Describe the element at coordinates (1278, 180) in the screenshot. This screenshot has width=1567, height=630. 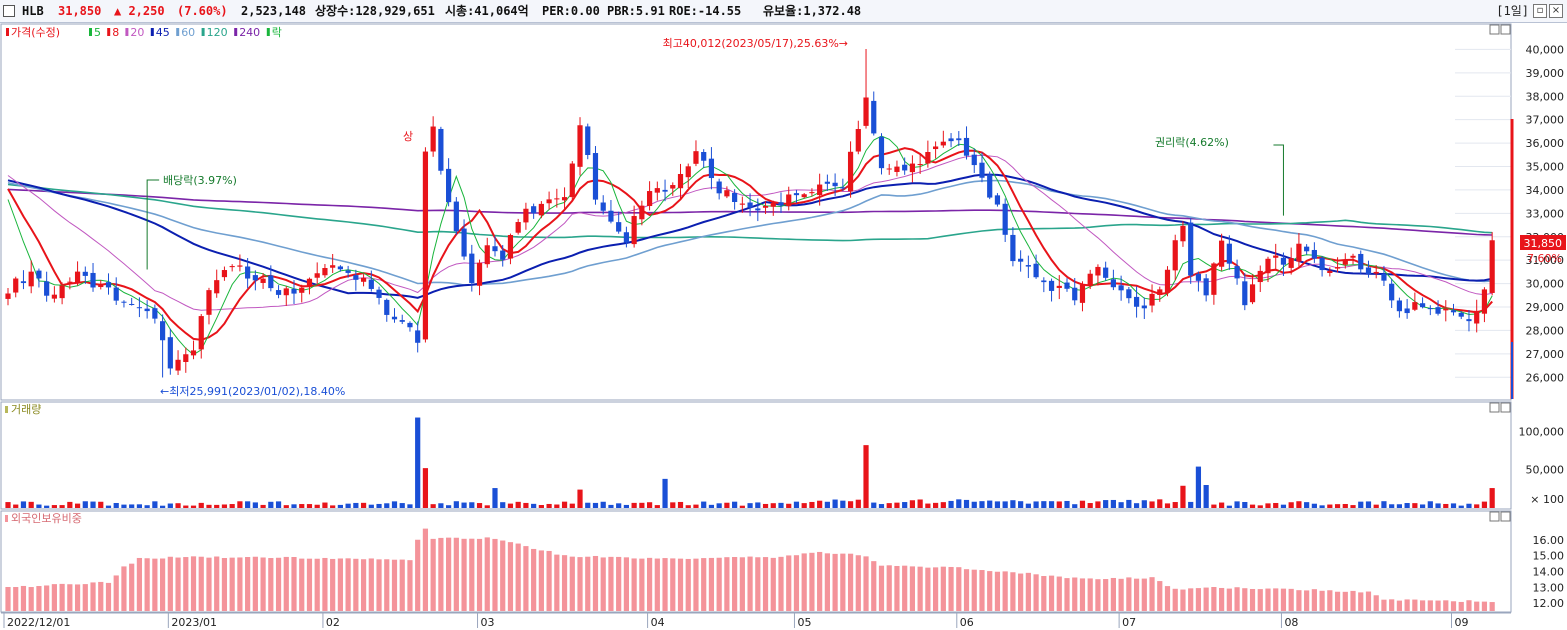
I see `rights-leader-line` at that location.